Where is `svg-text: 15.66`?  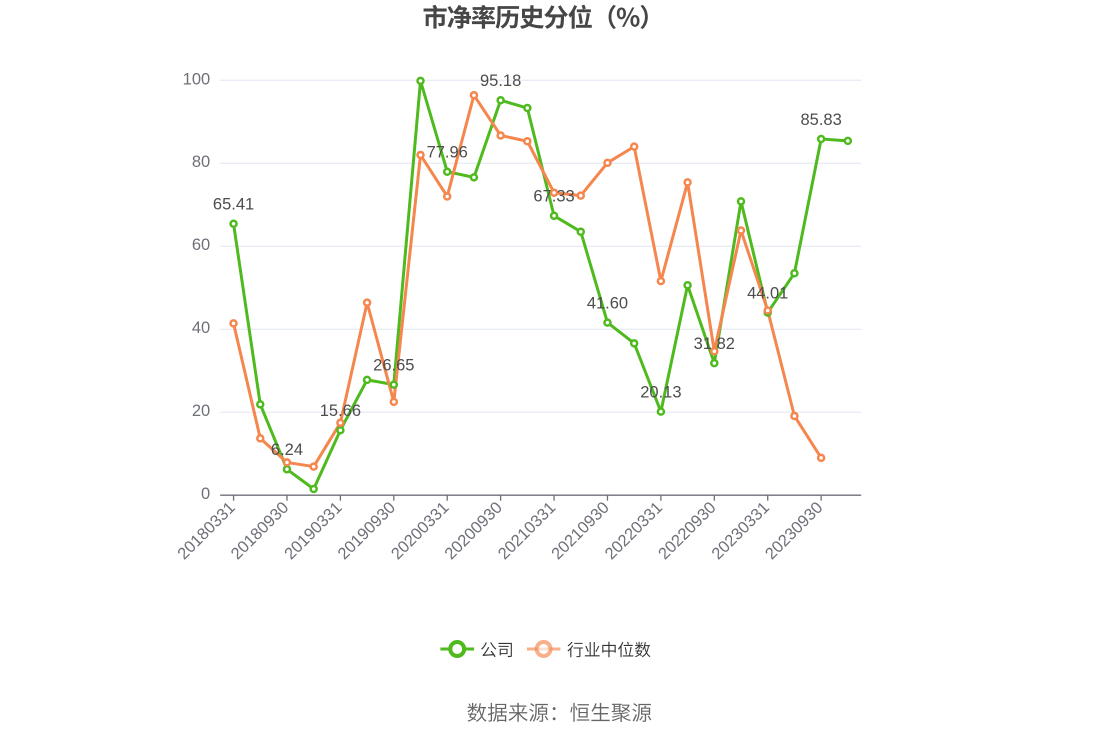 svg-text: 15.66 is located at coordinates (340, 411).